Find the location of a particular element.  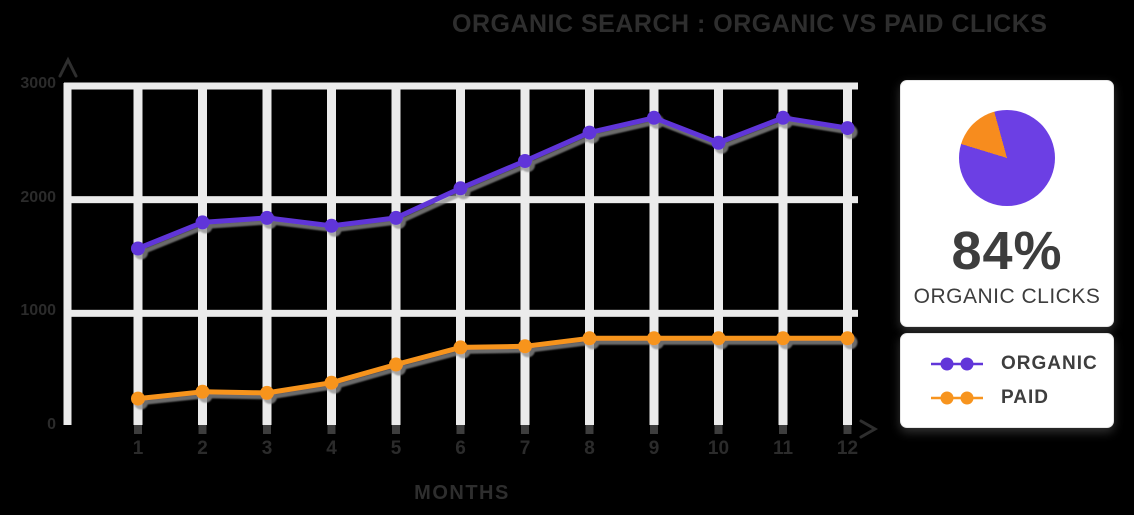

x-tick-label: 12 is located at coordinates (847, 448).